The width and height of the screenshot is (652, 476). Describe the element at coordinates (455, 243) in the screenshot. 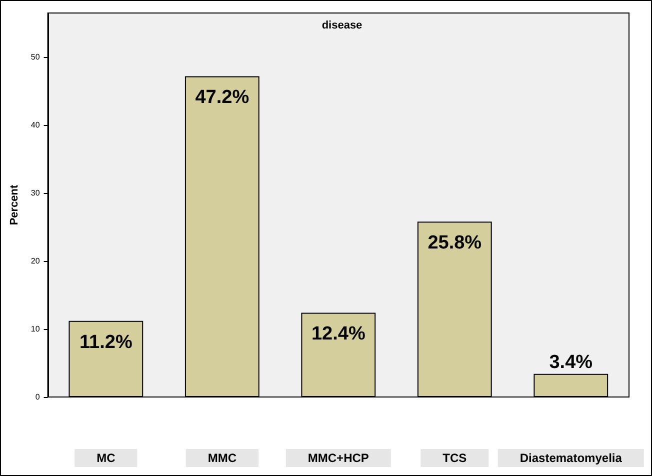

I see `data-label: 25.8%` at that location.